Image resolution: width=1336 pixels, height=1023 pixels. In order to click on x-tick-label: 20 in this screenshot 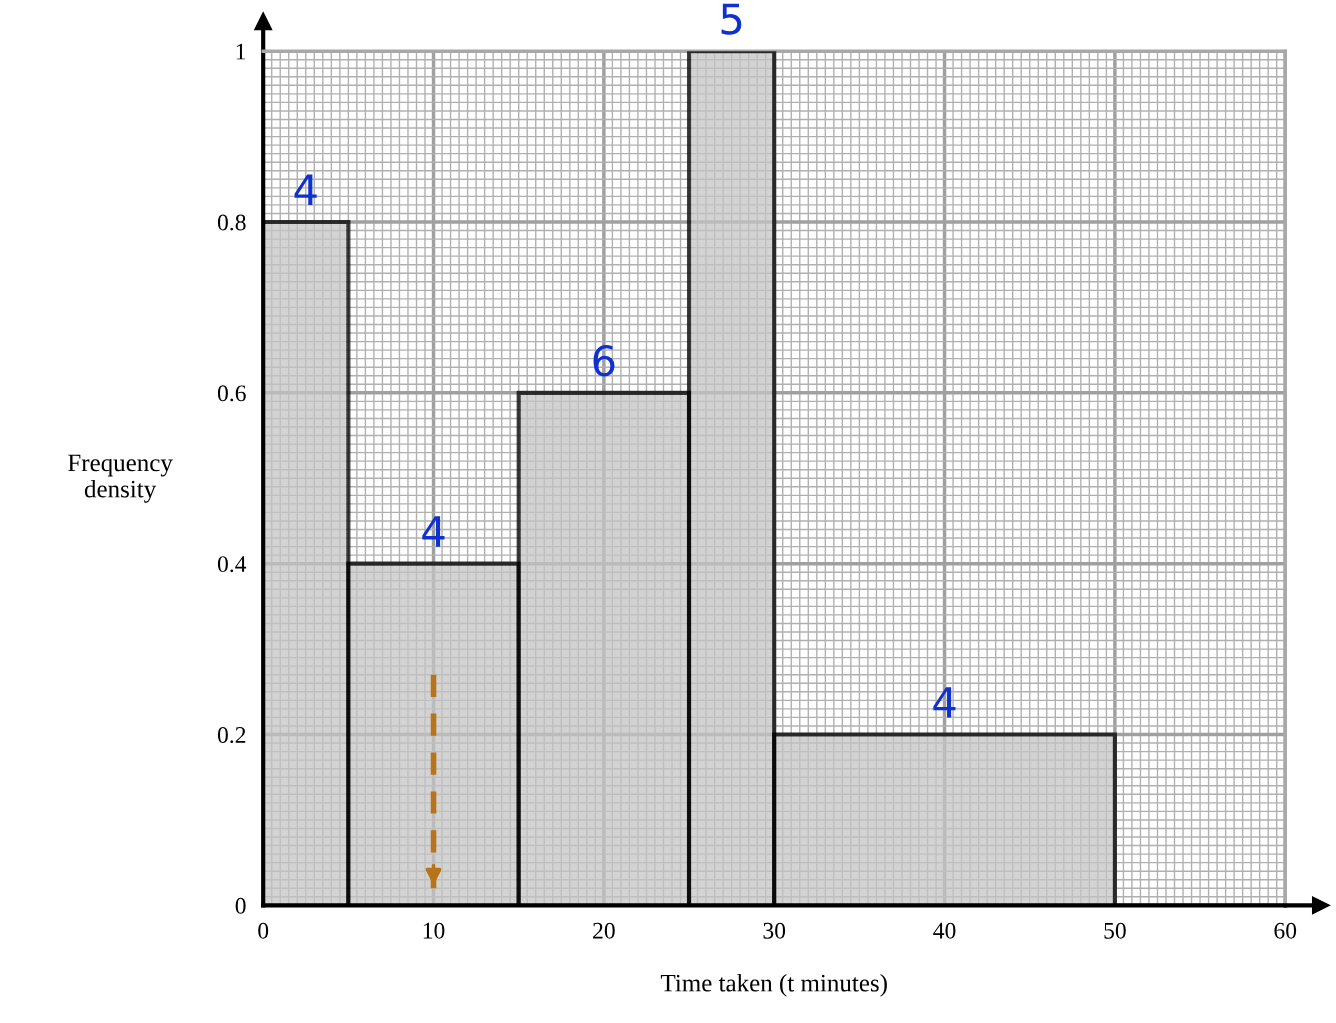, I will do `click(604, 930)`.